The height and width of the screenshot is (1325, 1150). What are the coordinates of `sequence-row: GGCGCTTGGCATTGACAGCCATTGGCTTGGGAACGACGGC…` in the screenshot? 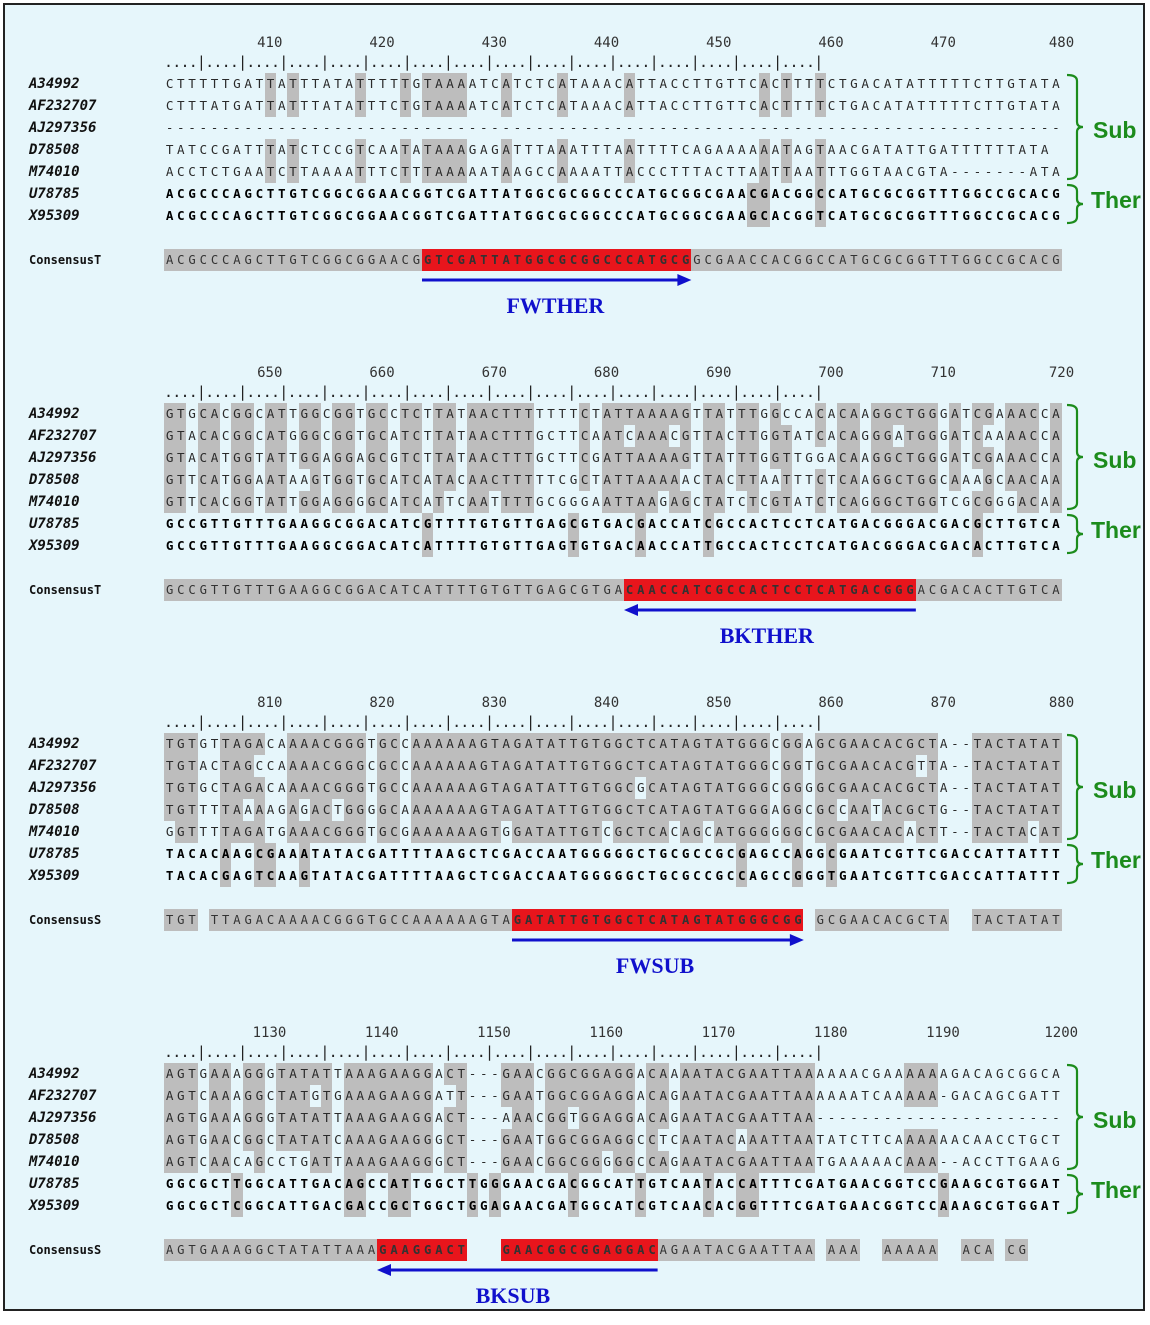 It's located at (613, 1184).